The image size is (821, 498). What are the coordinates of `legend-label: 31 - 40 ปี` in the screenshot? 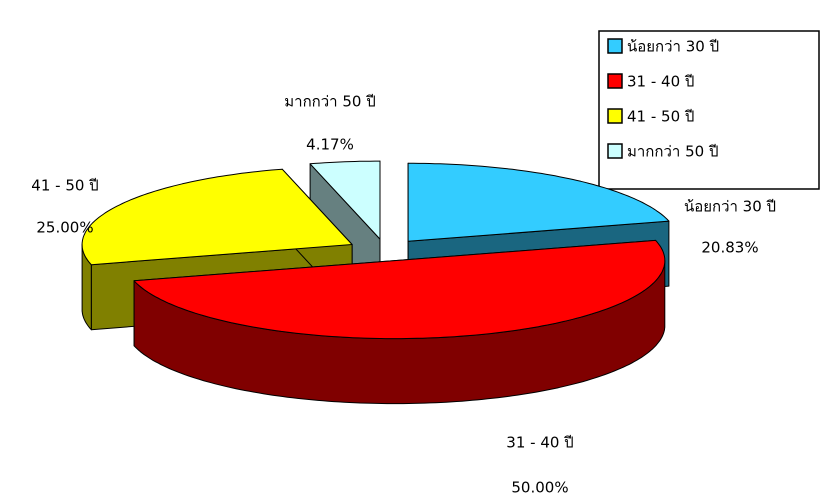 It's located at (660, 82).